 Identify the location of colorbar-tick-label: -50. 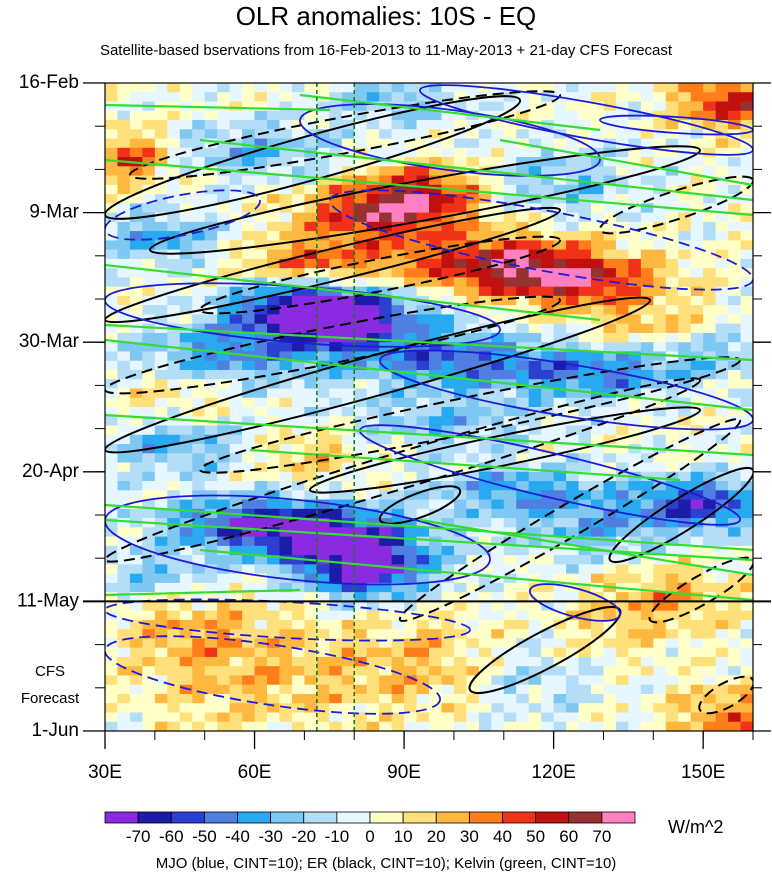
(204, 836).